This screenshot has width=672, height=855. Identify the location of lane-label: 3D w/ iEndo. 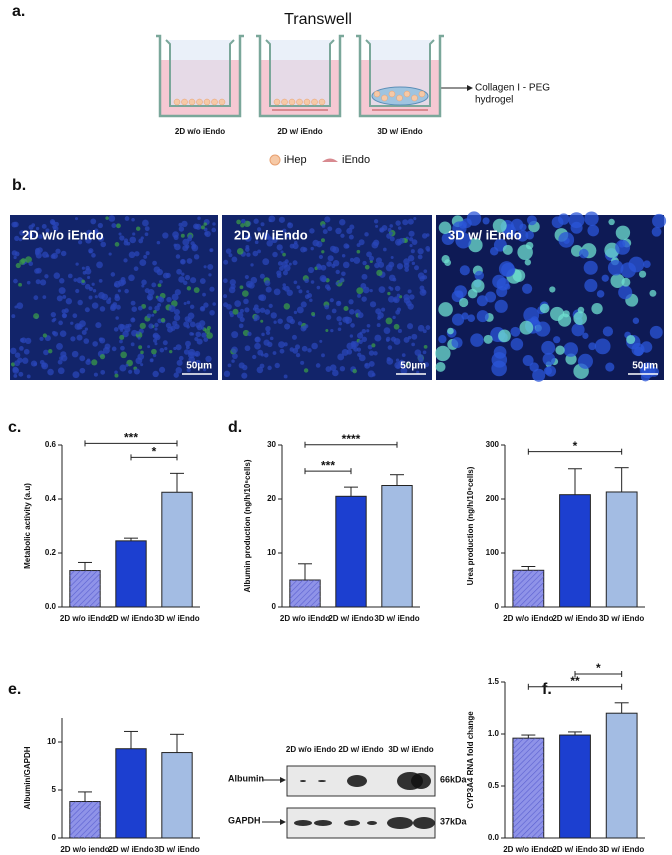
(410, 749).